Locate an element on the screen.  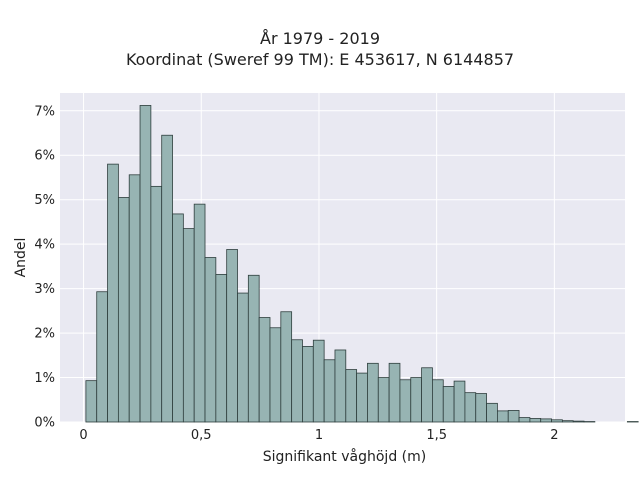
y-tick-label: 3% is located at coordinates (44, 289).